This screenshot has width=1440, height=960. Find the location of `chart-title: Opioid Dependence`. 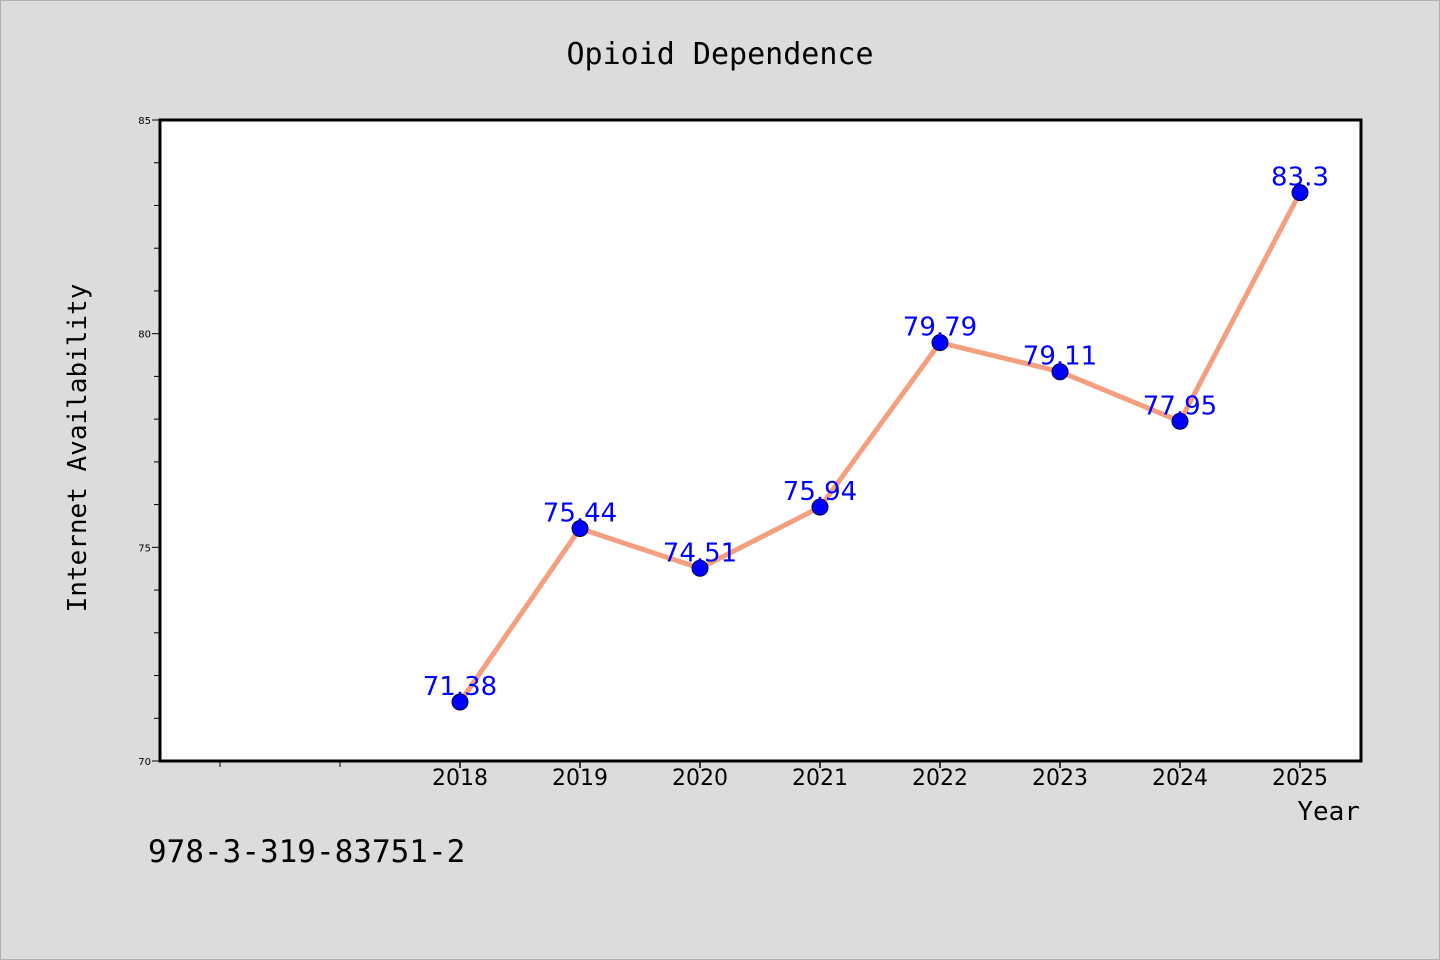

chart-title: Opioid Dependence is located at coordinates (719, 54).